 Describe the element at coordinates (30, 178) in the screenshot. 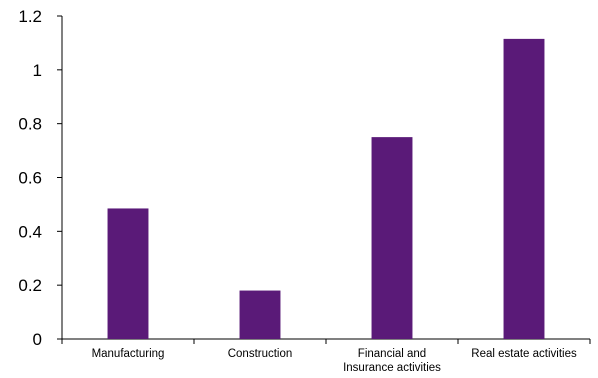

I see `y-tick-label: 0.6` at that location.